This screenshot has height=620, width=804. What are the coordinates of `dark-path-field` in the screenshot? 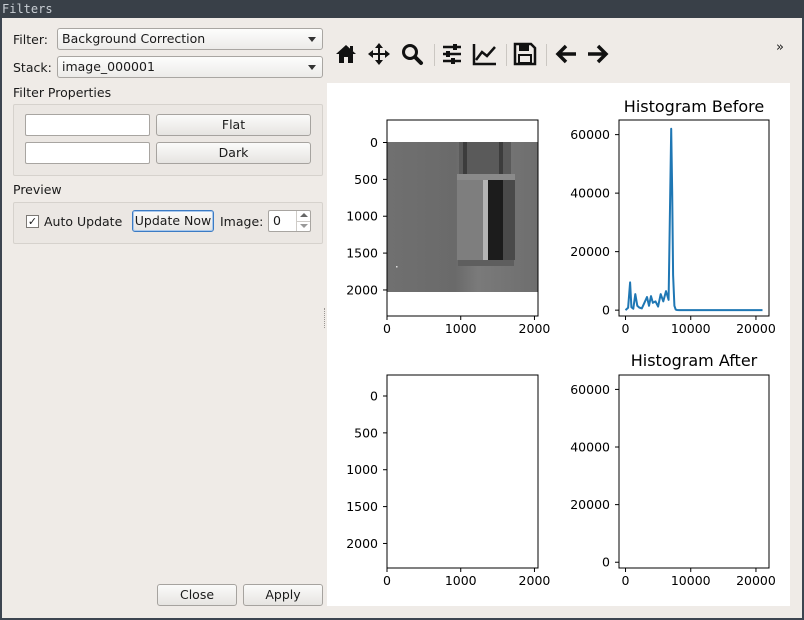 It's located at (87, 153).